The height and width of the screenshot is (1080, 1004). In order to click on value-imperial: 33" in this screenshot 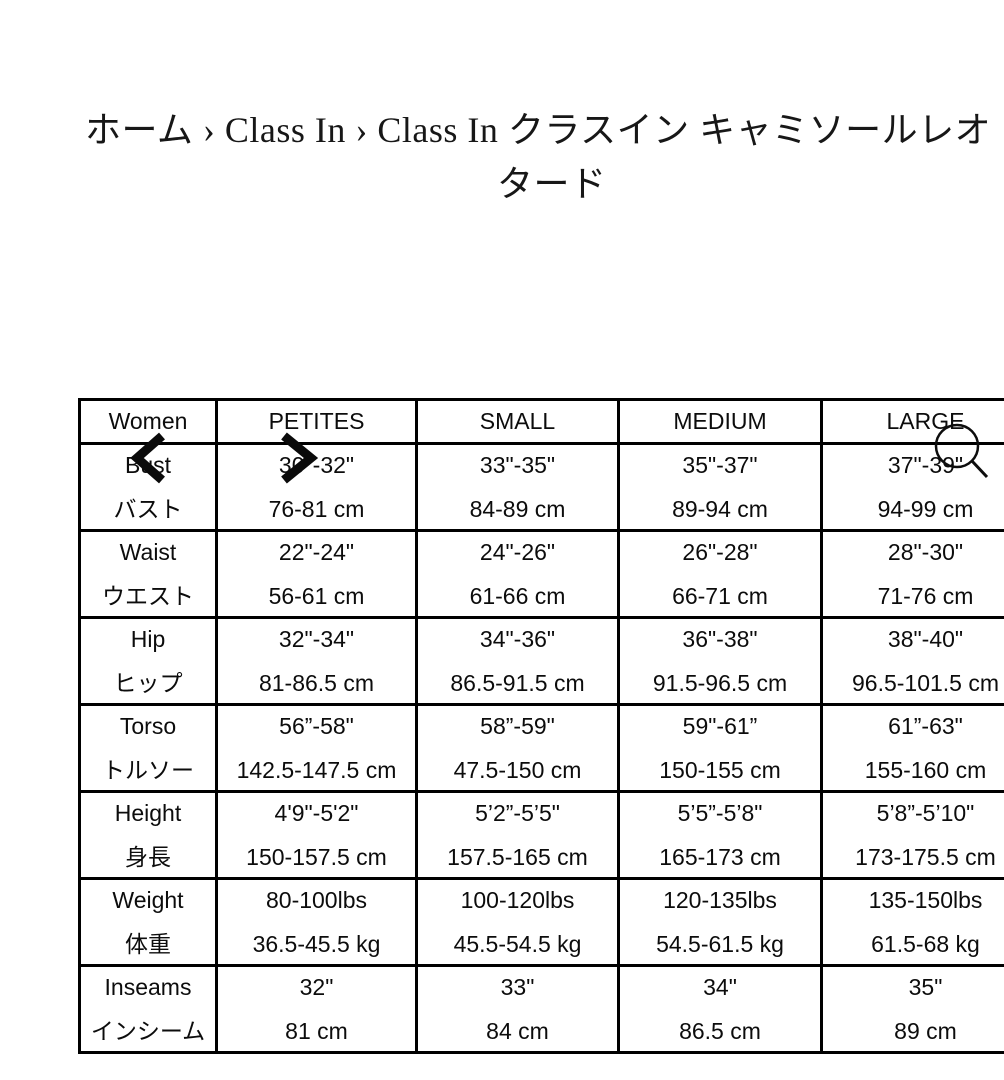, I will do `click(517, 987)`.